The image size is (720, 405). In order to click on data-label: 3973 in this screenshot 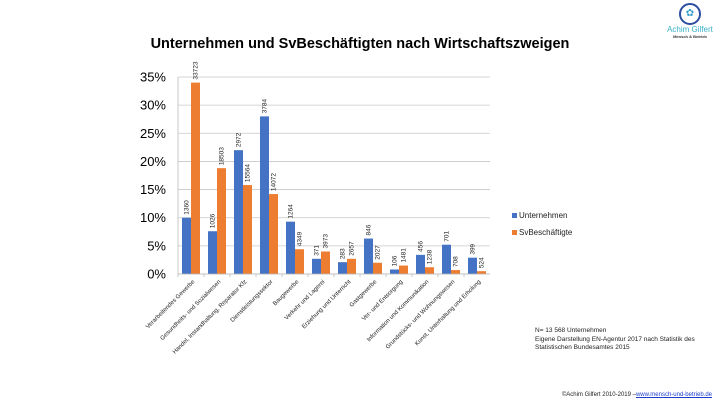, I will do `click(326, 241)`.